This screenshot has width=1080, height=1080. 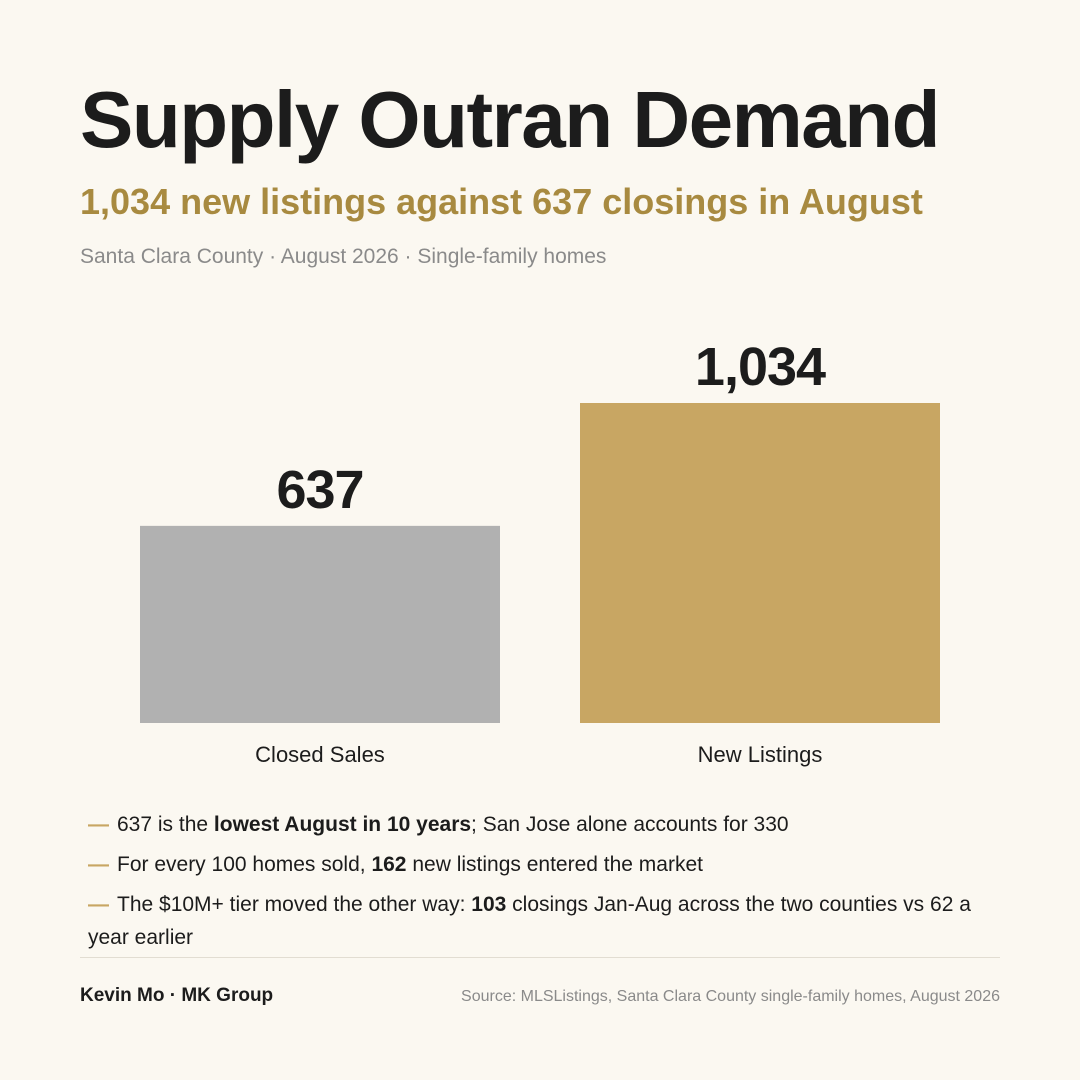 What do you see at coordinates (760, 367) in the screenshot?
I see `value-label-new-listings: 1,034` at bounding box center [760, 367].